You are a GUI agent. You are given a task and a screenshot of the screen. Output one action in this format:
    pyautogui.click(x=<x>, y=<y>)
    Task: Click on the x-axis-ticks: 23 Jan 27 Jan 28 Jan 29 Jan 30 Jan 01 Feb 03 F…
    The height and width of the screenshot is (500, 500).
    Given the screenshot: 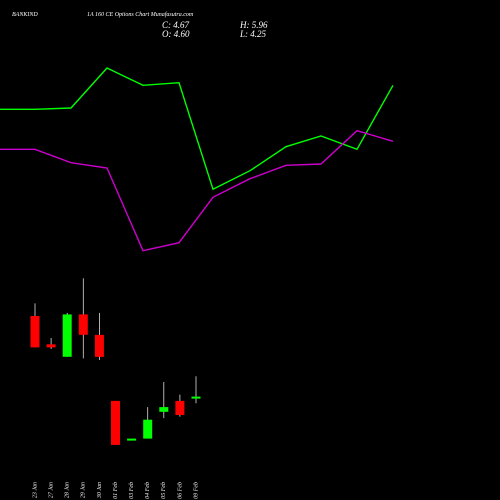 What is the action you would take?
    pyautogui.click(x=115, y=490)
    